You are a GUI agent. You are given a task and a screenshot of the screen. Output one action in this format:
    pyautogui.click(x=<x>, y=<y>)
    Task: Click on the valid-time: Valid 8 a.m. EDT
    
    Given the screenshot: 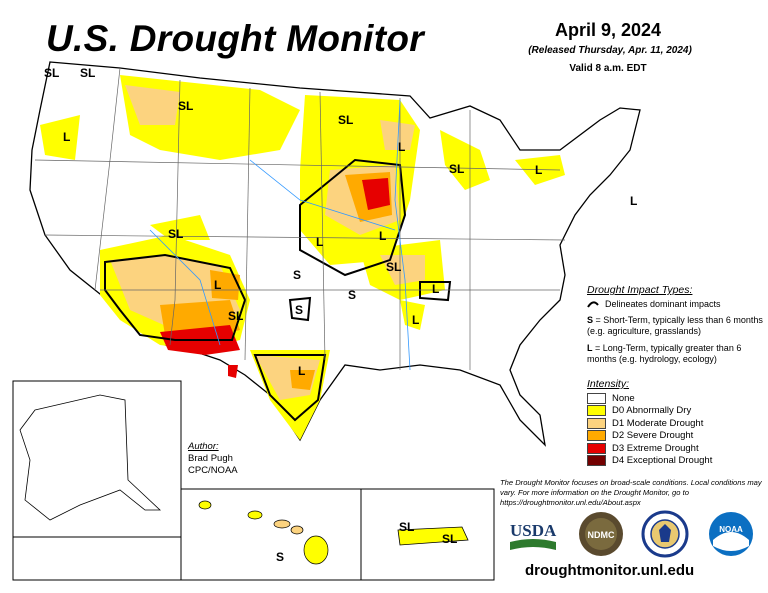 What is the action you would take?
    pyautogui.click(x=608, y=68)
    